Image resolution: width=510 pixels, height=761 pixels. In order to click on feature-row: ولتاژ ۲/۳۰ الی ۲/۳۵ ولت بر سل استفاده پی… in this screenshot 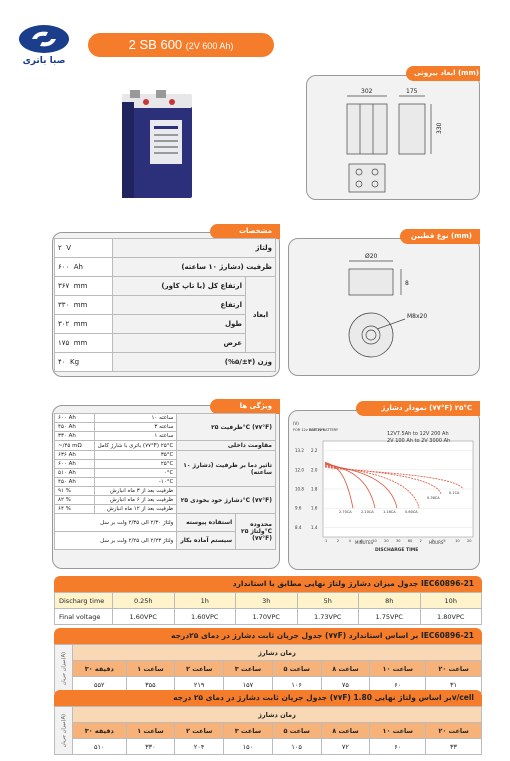, I will do `click(164, 531)`.